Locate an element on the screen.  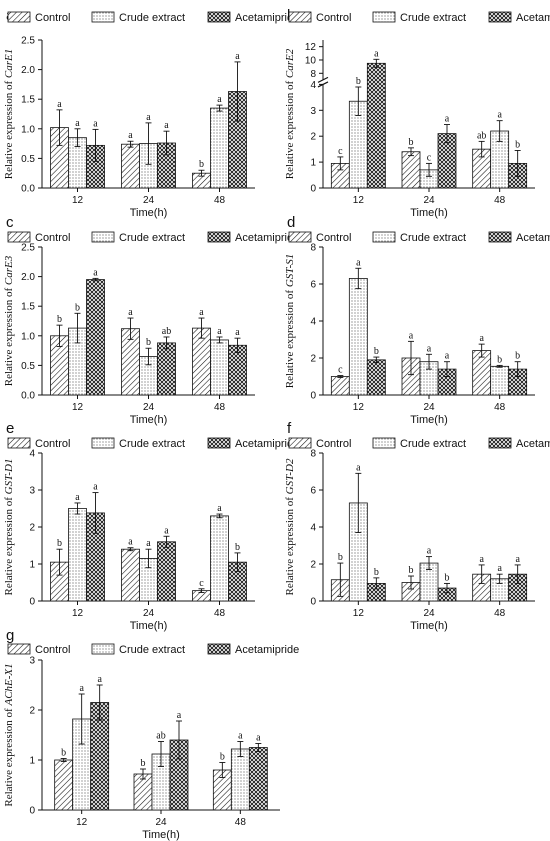
y-tick-label: 2.0 is located at coordinates (28, 277).